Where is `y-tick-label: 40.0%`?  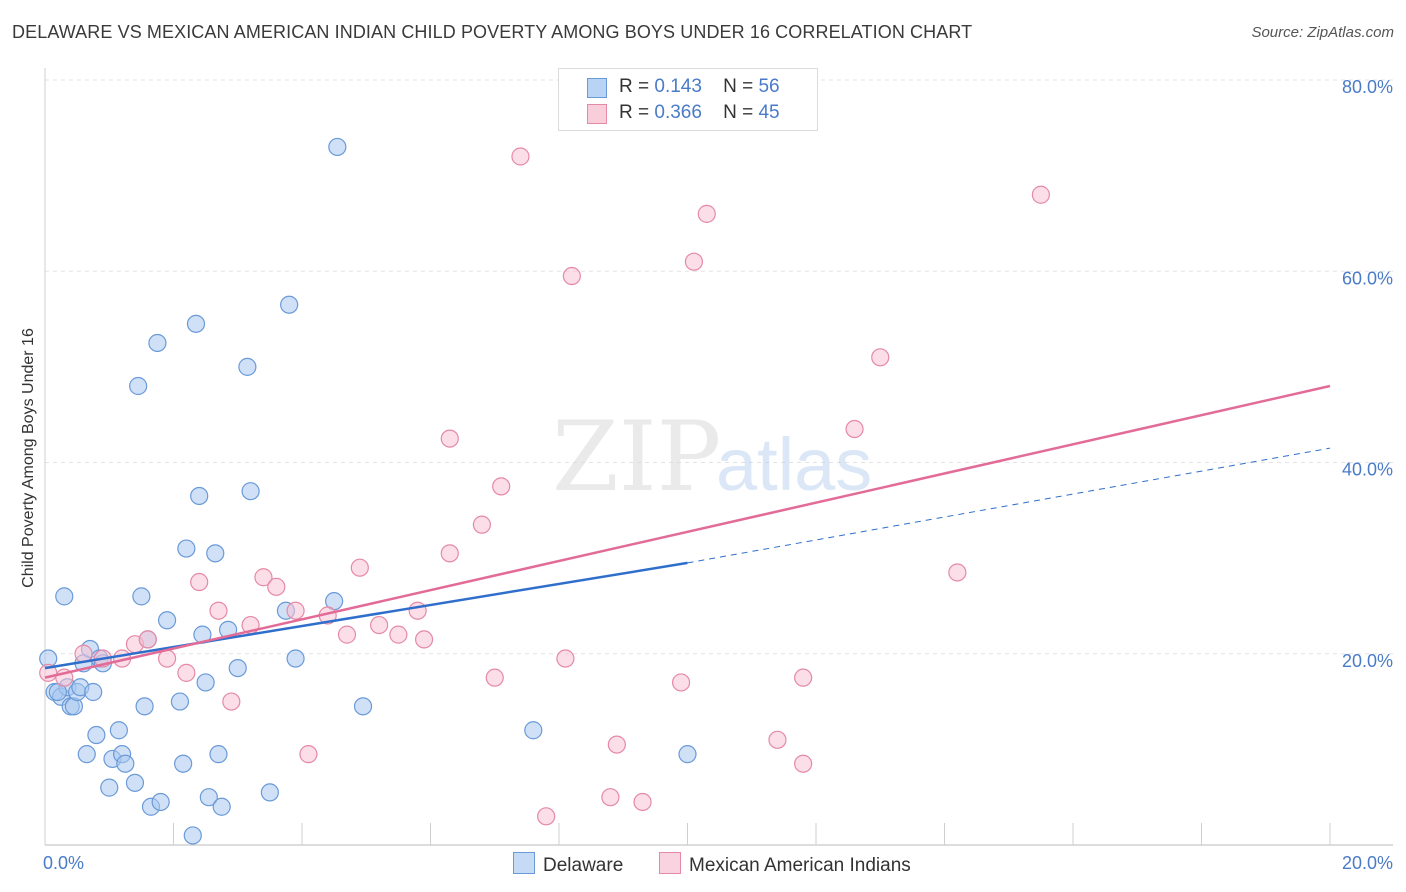 y-tick-label: 40.0% is located at coordinates (1367, 470).